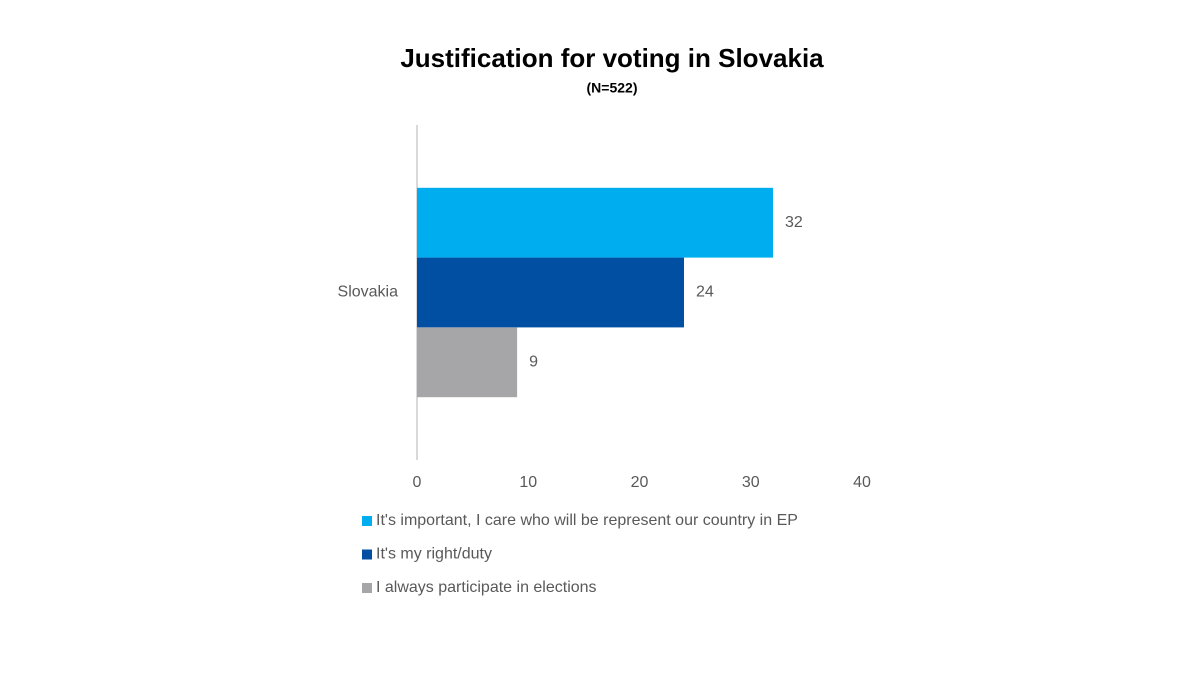 The height and width of the screenshot is (681, 1200). I want to click on x-tick-label: 0, so click(417, 482).